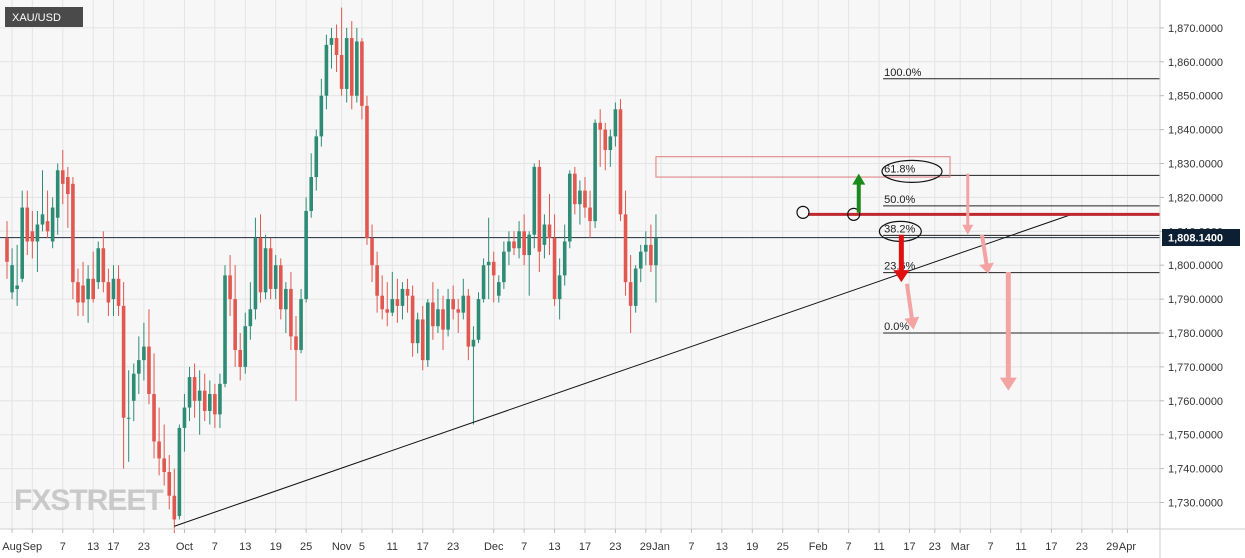  I want to click on symbol-label: XAU/USD, so click(36, 18).